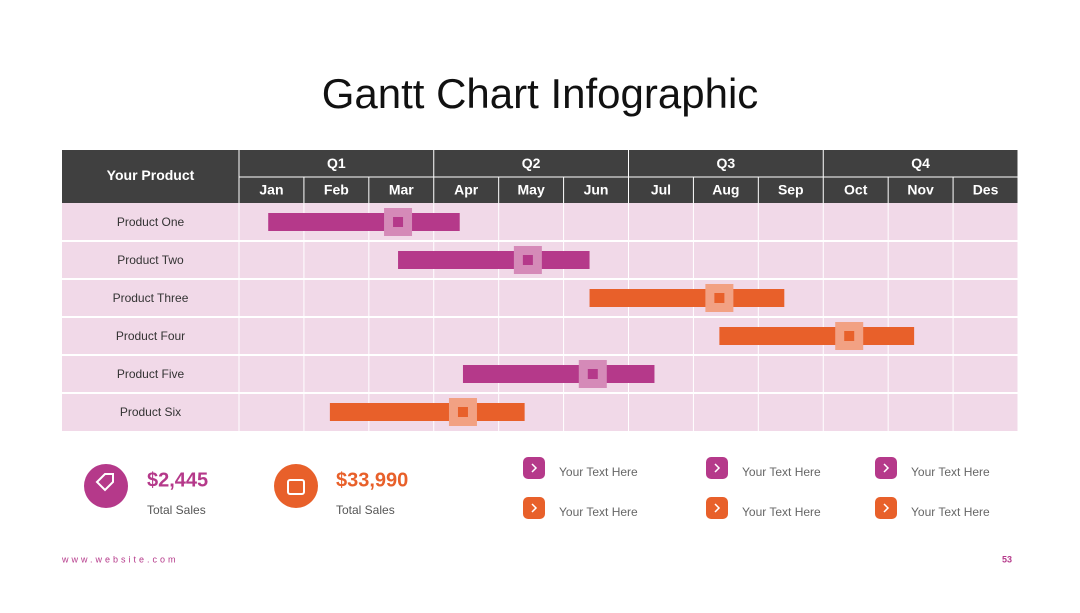 The height and width of the screenshot is (613, 1080). What do you see at coordinates (336, 190) in the screenshot?
I see `month-label: Feb` at bounding box center [336, 190].